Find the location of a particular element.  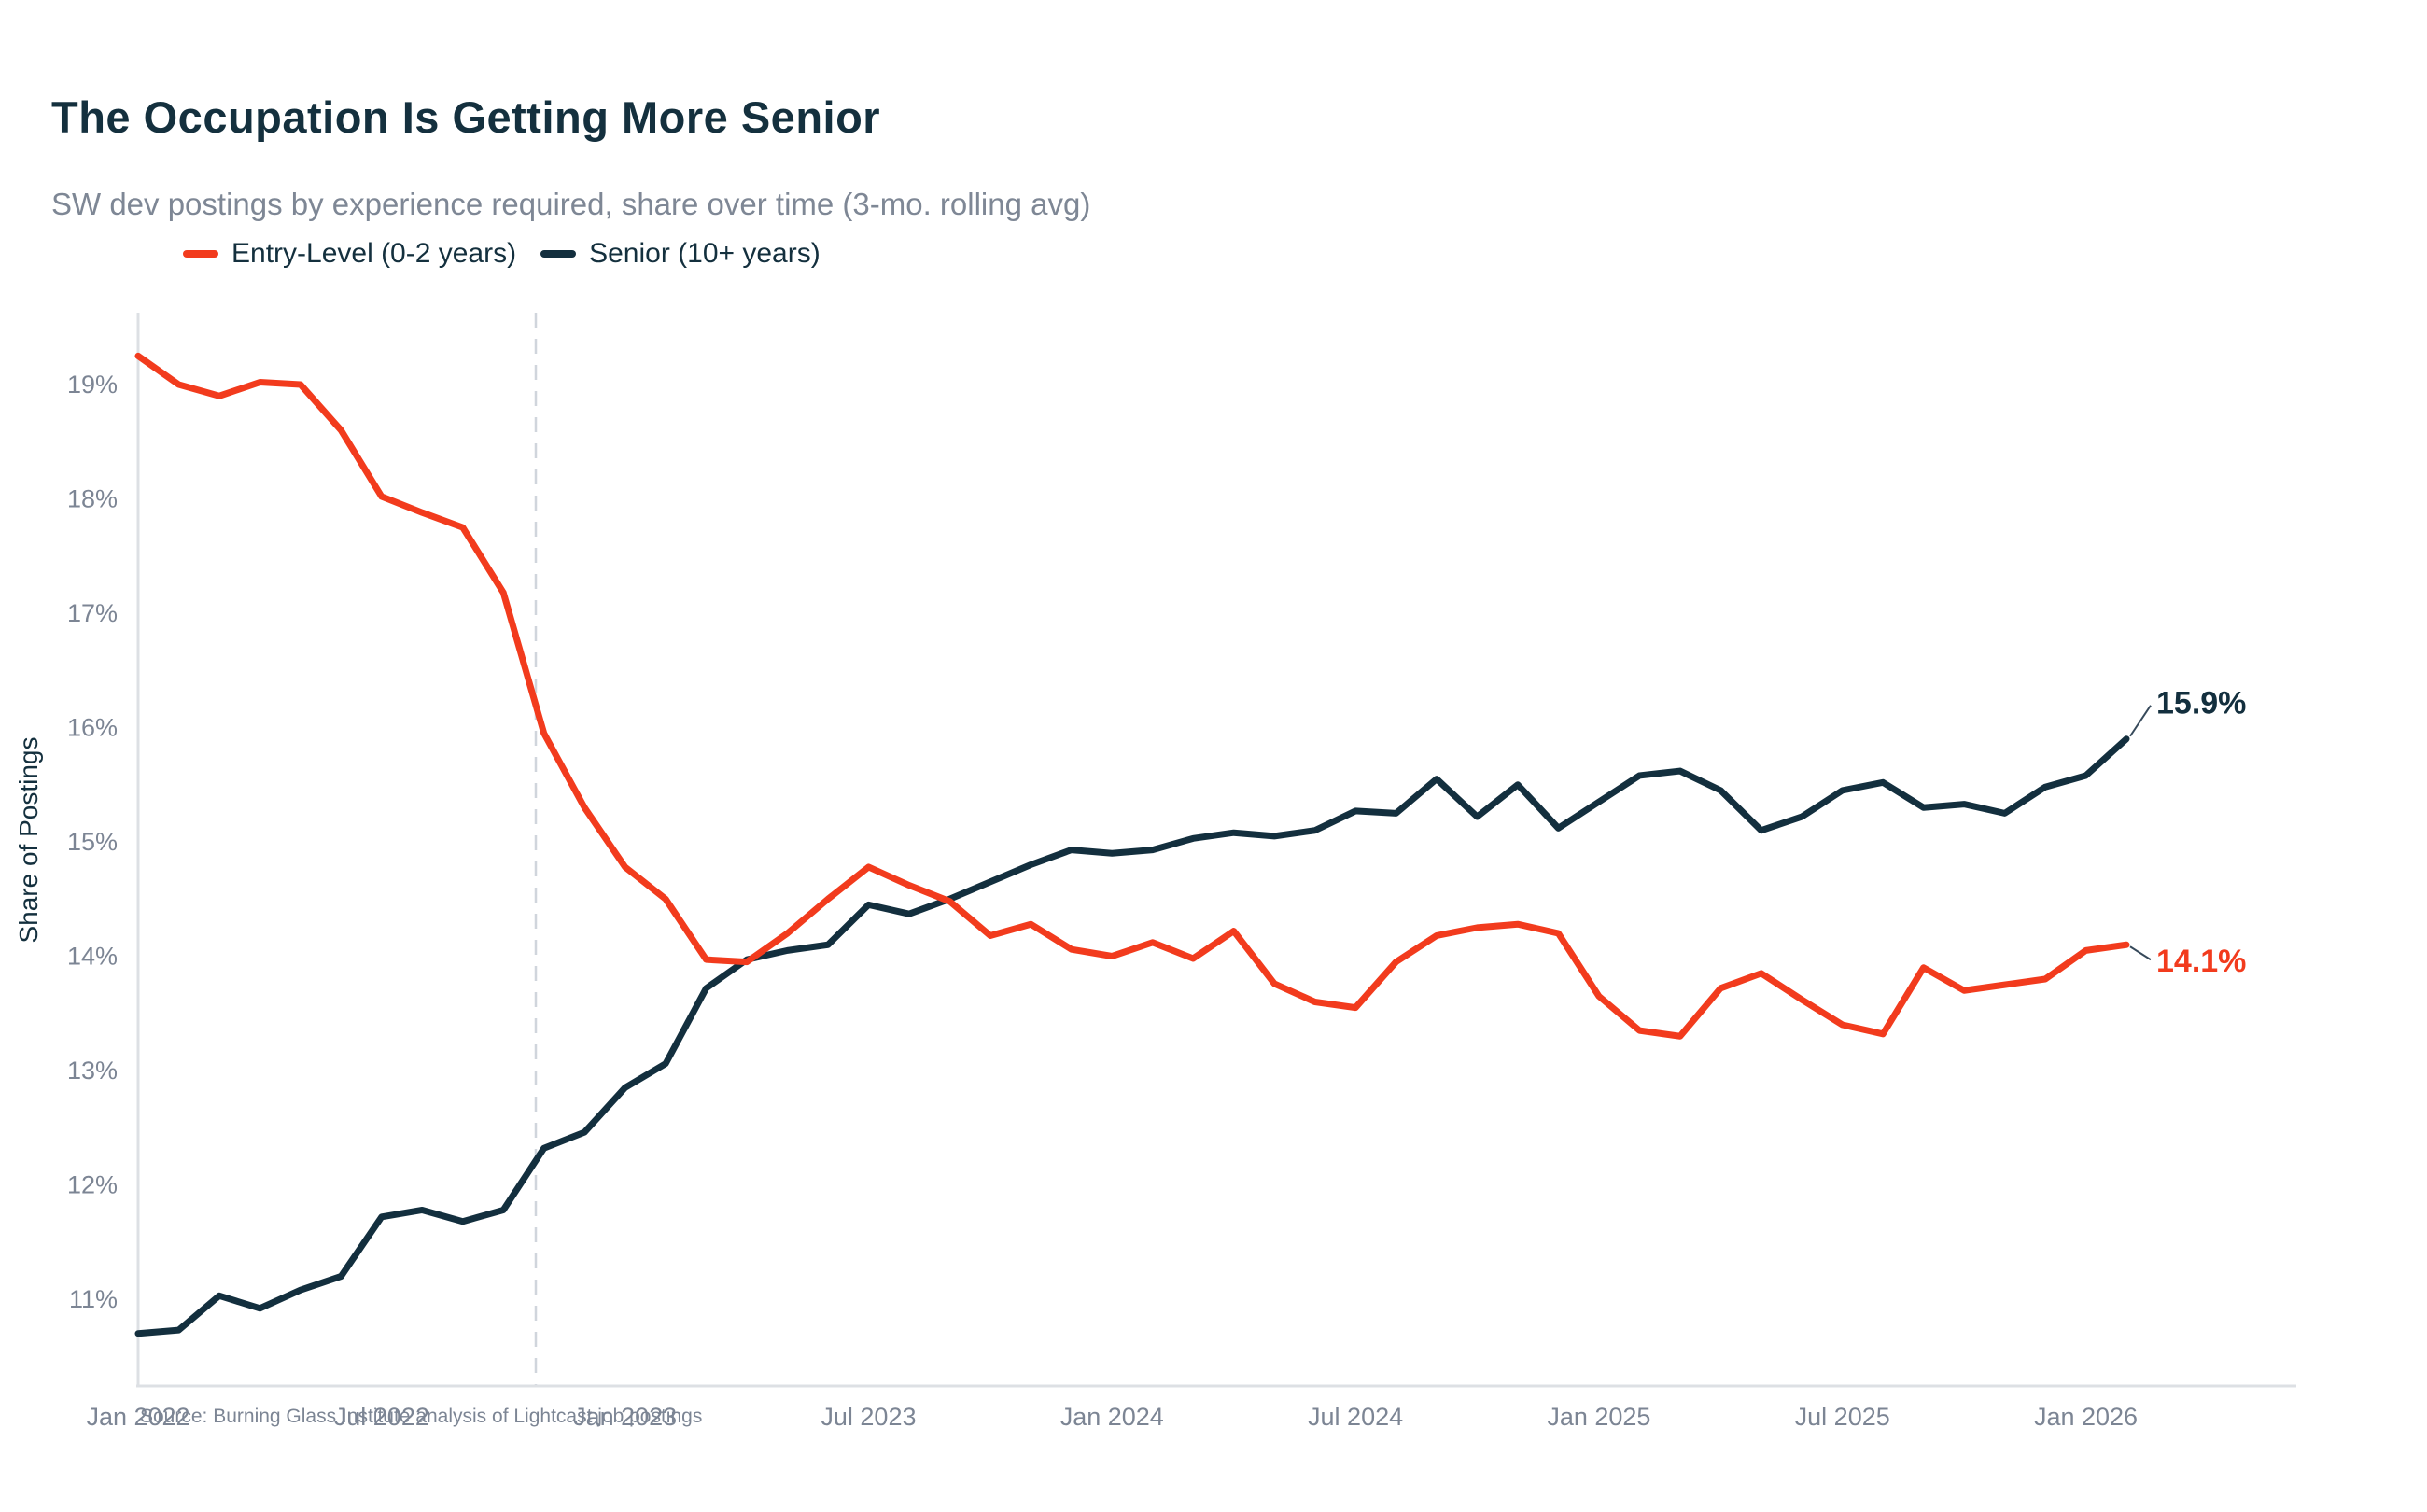

y-tick-label: 18% is located at coordinates (92, 499).